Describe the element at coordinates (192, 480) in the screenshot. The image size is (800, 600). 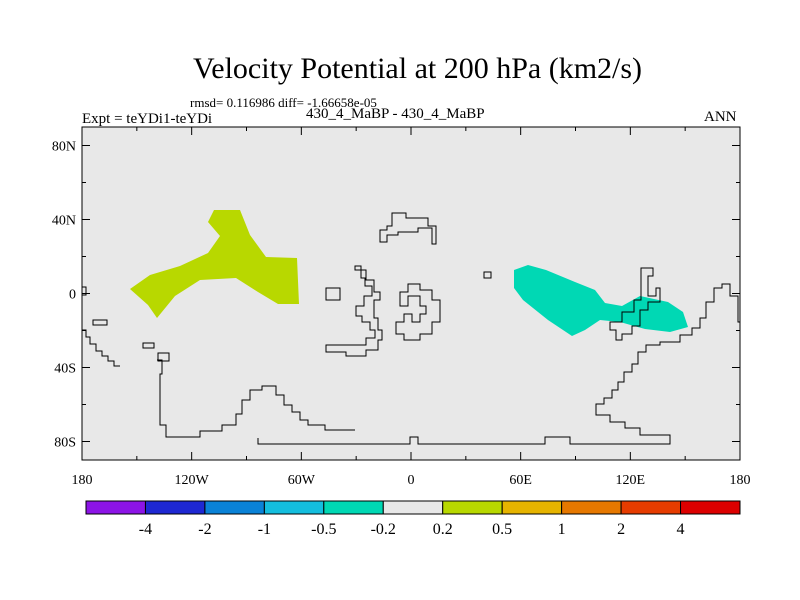
I see `lon-tick-label: 120W` at that location.